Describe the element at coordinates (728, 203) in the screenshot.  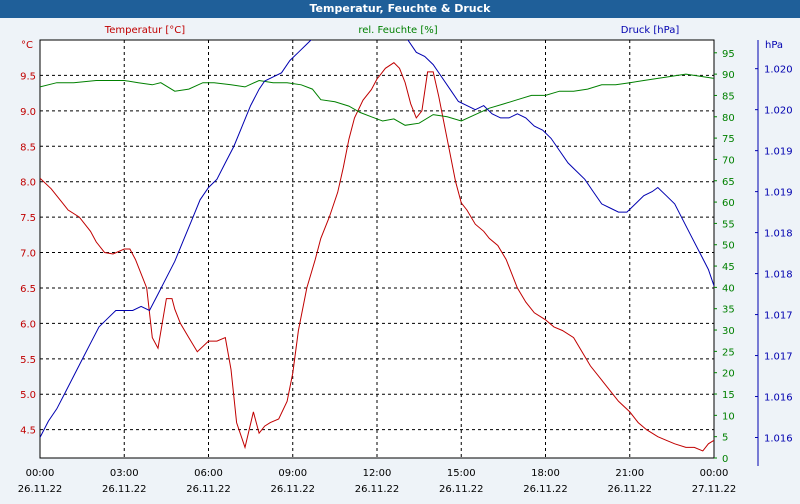
I see `humidity-tick-label: 60` at that location.